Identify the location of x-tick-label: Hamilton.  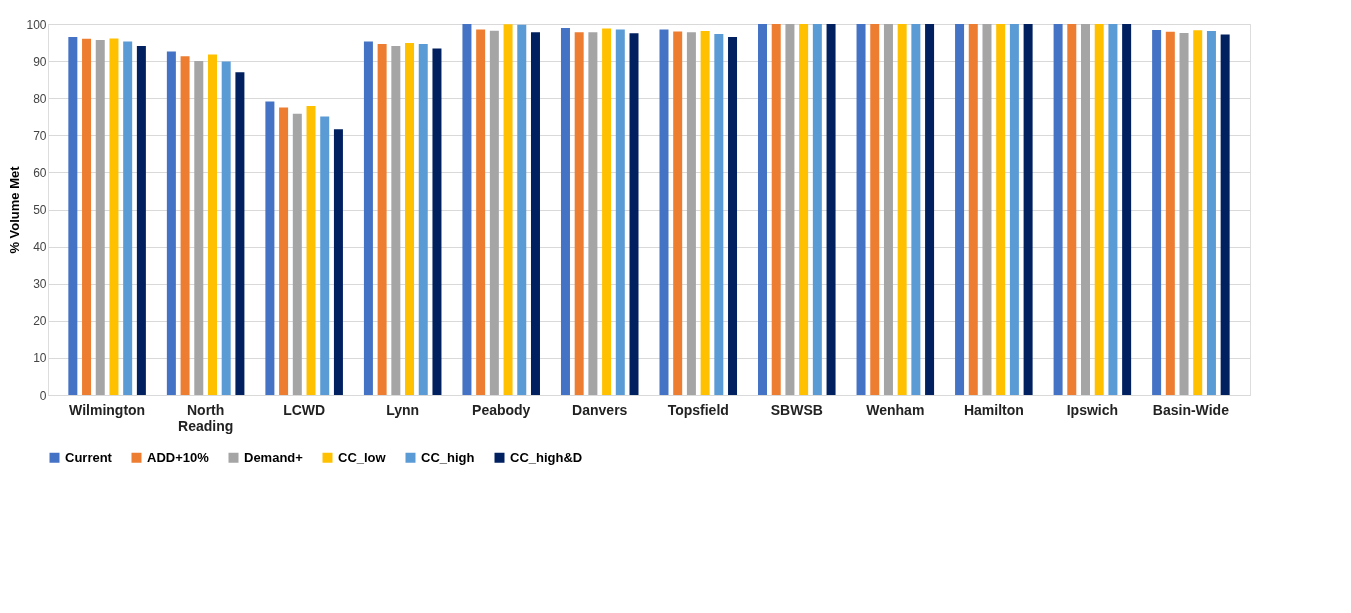
(993, 409).